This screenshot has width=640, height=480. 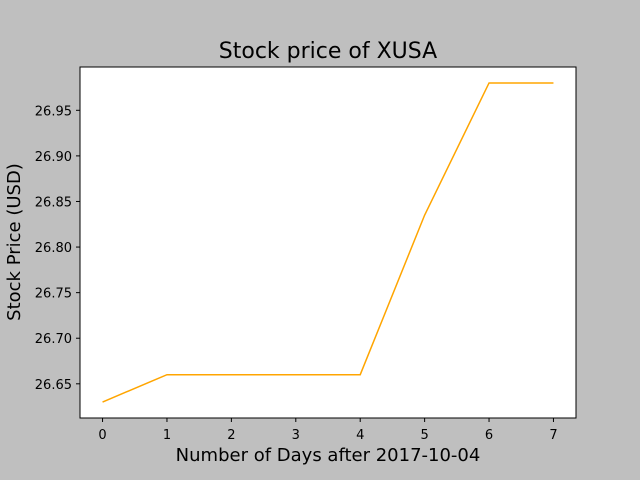 I want to click on y-tick-label: 26.80, so click(x=53, y=248).